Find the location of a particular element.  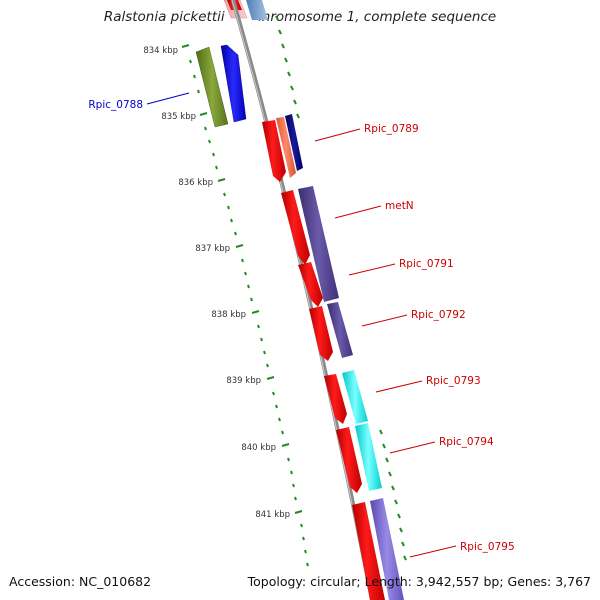

gene-rpic-0792-arrow-red is located at coordinates (321, 333).